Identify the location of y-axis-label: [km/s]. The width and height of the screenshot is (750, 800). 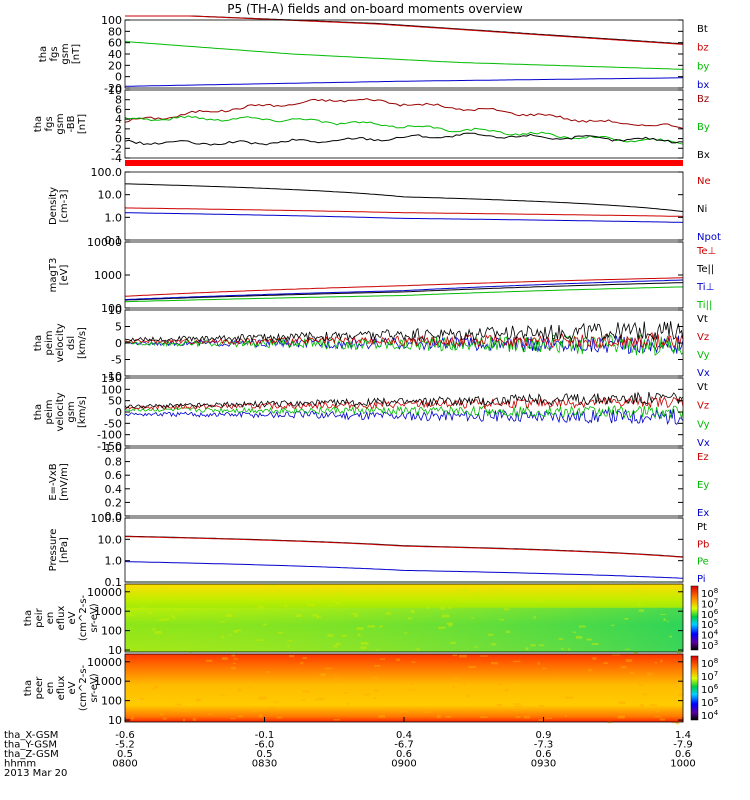
(82, 343).